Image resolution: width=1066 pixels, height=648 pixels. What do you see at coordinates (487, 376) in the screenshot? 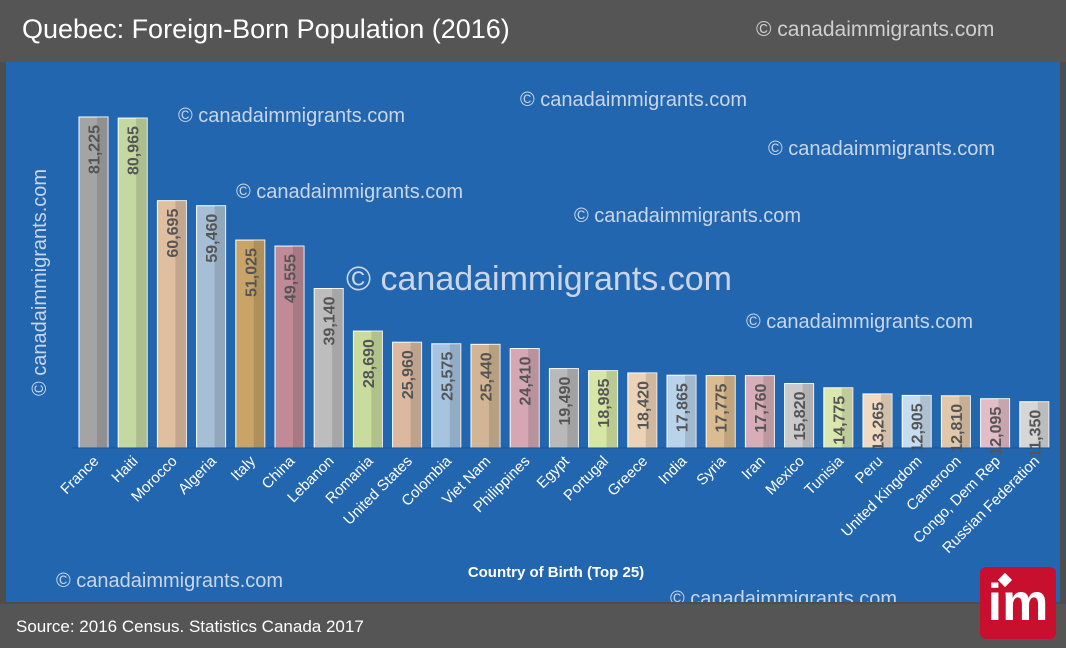
I see `bar-value-label: 25,440` at bounding box center [487, 376].